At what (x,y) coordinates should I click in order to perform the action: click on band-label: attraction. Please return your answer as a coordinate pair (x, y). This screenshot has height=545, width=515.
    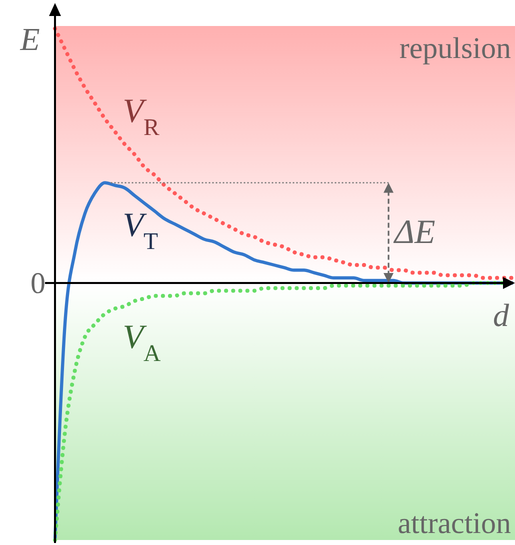
    Looking at the image, I should click on (454, 523).